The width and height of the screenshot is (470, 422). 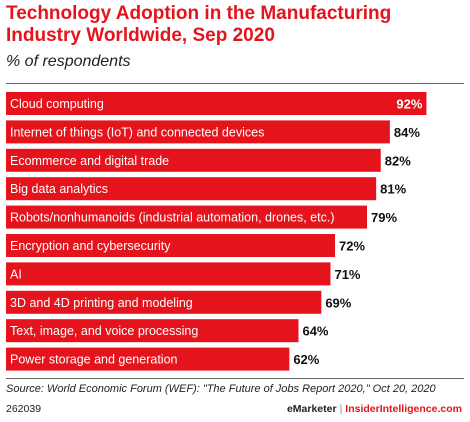 I want to click on top-divider, so click(x=235, y=83).